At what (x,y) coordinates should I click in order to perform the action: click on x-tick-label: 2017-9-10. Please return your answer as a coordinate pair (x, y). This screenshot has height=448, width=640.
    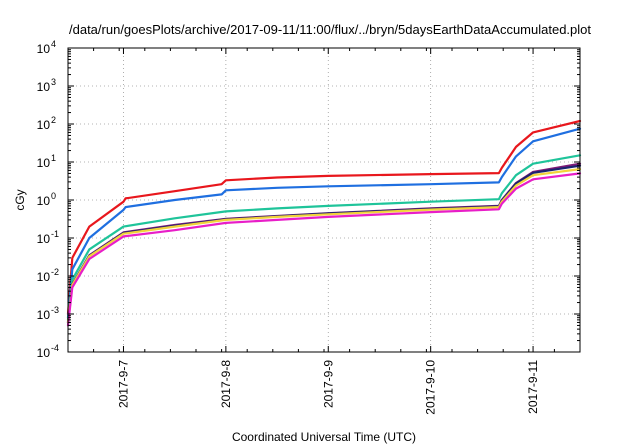
    Looking at the image, I should click on (431, 387).